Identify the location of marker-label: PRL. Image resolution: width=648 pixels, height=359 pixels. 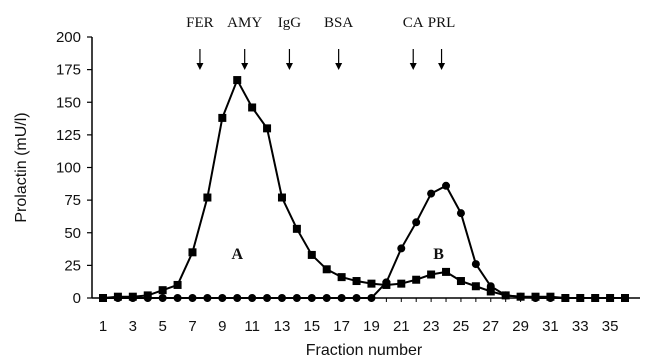
(442, 23).